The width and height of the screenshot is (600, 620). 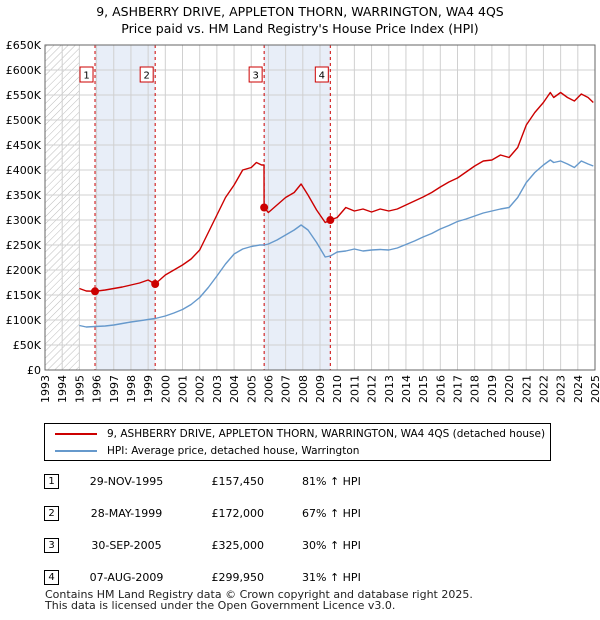 I want to click on x-tick-label: 2000, so click(x=165, y=389).